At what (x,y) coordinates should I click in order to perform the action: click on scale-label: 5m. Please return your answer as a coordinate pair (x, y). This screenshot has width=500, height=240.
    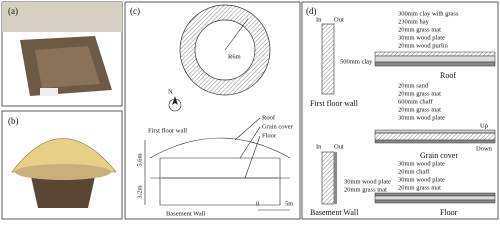
    Looking at the image, I should click on (289, 203).